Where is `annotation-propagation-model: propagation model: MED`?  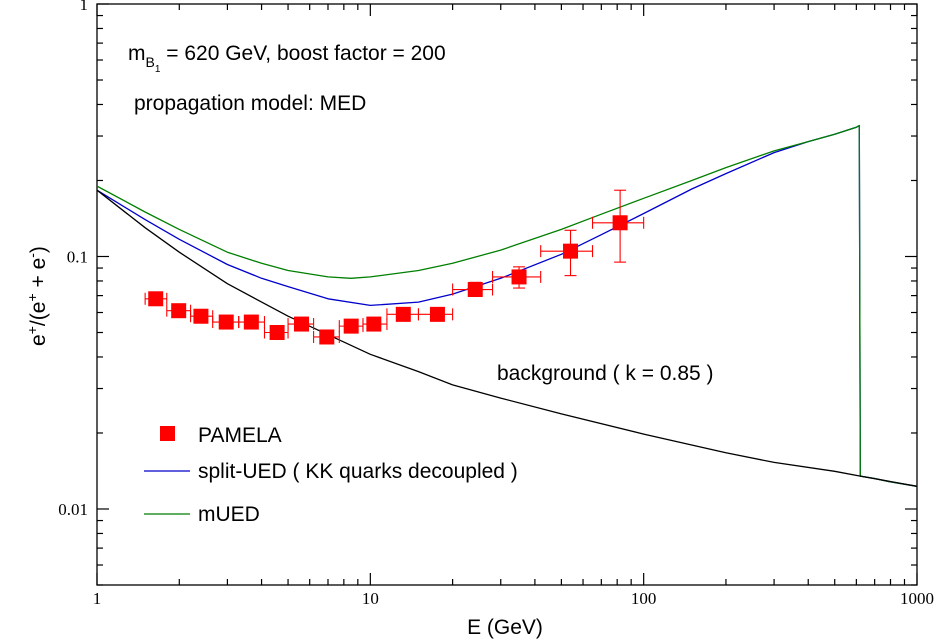
annotation-propagation-model: propagation model: MED is located at coordinates (250, 103).